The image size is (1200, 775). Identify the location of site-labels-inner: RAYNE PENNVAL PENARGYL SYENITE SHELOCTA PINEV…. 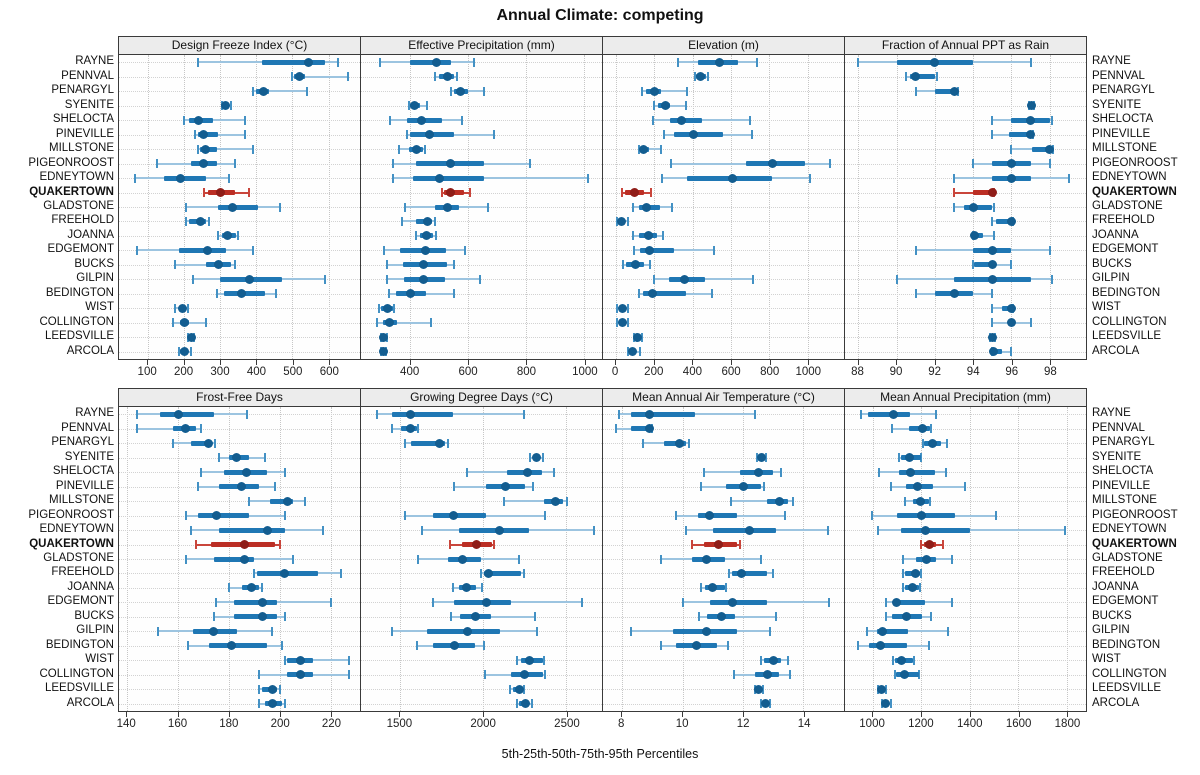
(59, 558).